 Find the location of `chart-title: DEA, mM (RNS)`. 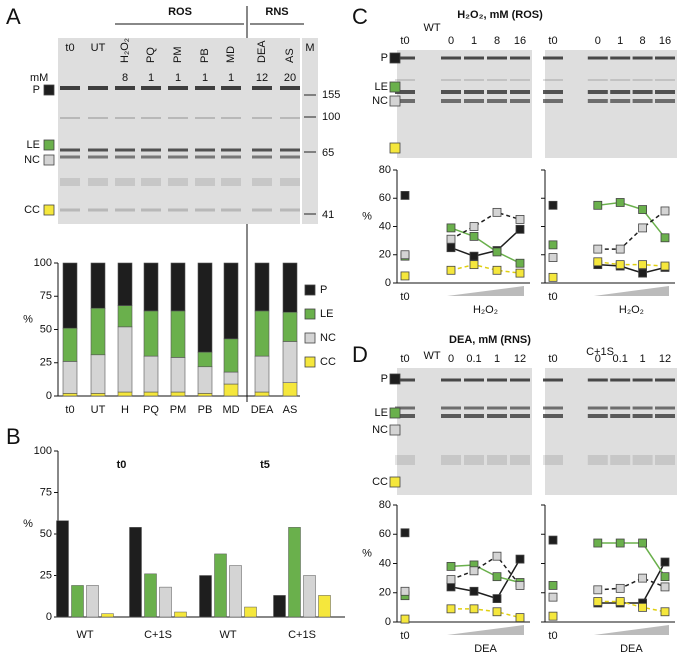

chart-title: DEA, mM (RNS) is located at coordinates (490, 340).